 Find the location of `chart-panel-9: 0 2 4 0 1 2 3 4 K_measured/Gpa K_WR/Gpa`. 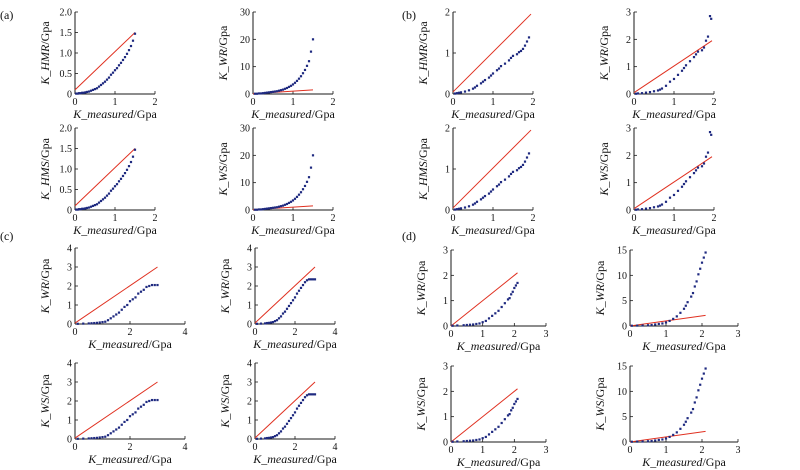

chart-panel-9: 0 2 4 0 1 2 3 4 K_measured/Gpa K_WR/Gpa is located at coordinates (113, 298).